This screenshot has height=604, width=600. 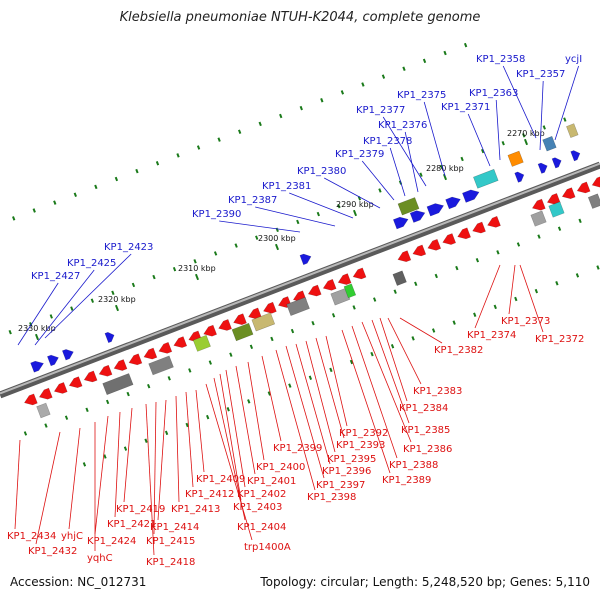 I want to click on gene-label-kp1-2434: KP1_2434, so click(x=31, y=536).